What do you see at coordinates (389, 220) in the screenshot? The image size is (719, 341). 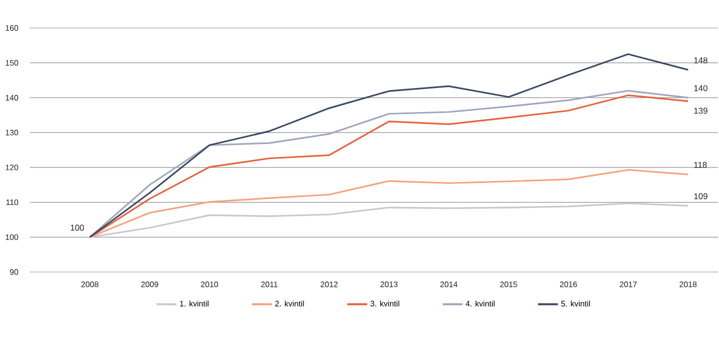 I see `line-series` at bounding box center [389, 220].